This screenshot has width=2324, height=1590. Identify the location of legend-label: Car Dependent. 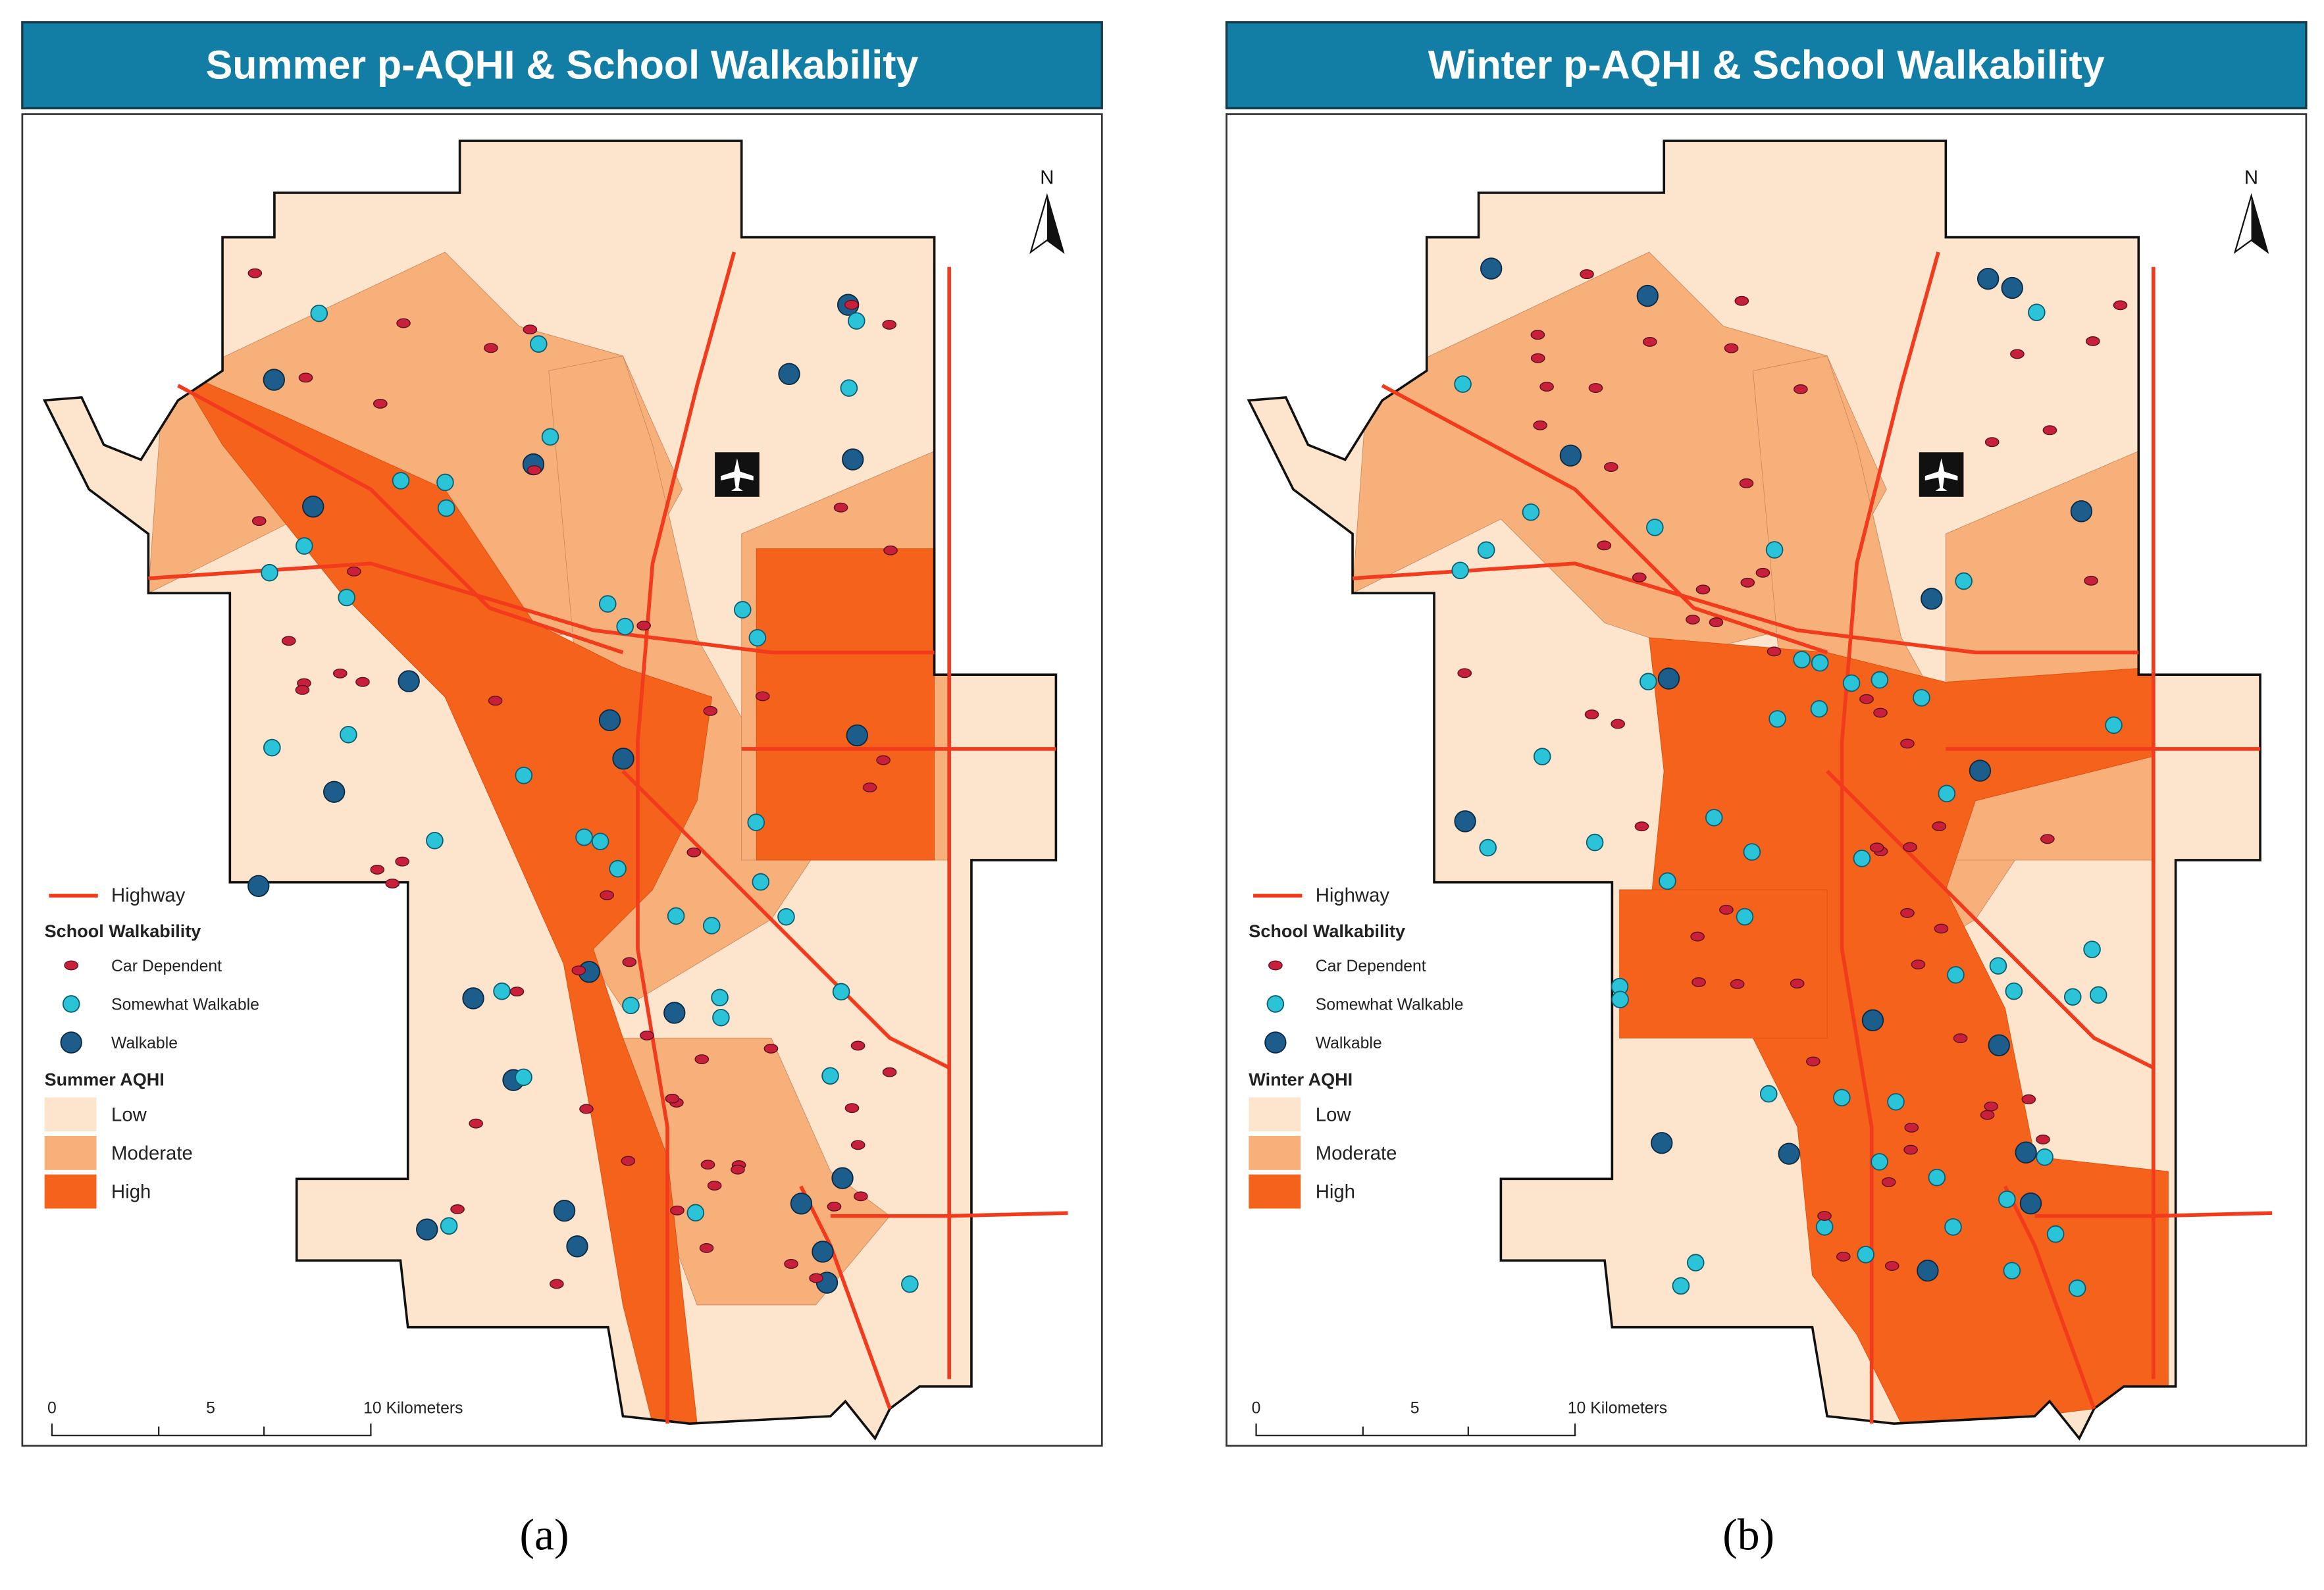
(166, 966).